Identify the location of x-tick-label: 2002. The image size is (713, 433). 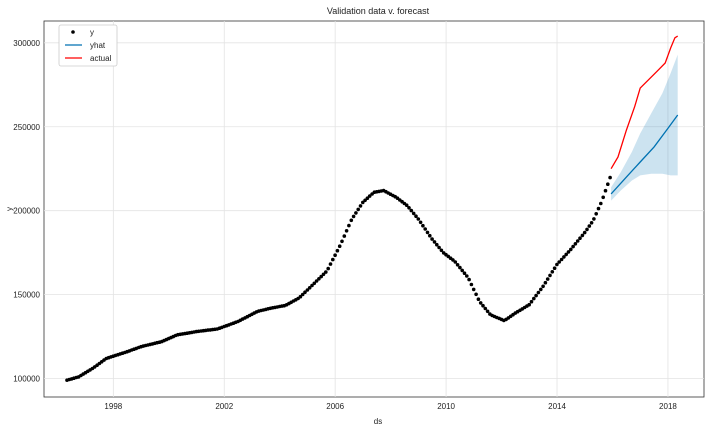
(224, 406).